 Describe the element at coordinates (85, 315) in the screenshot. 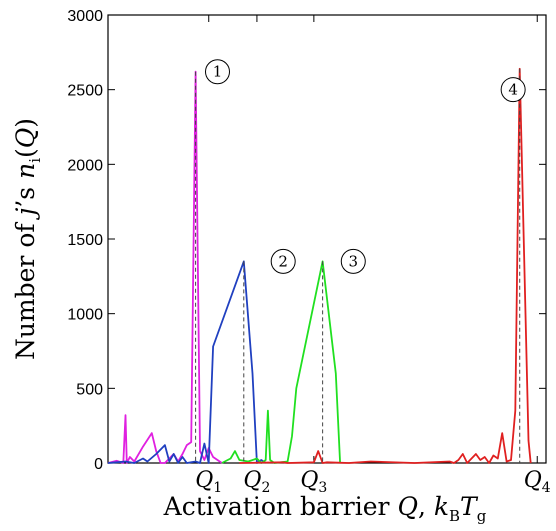

I see `y-tick-label: 1000` at that location.